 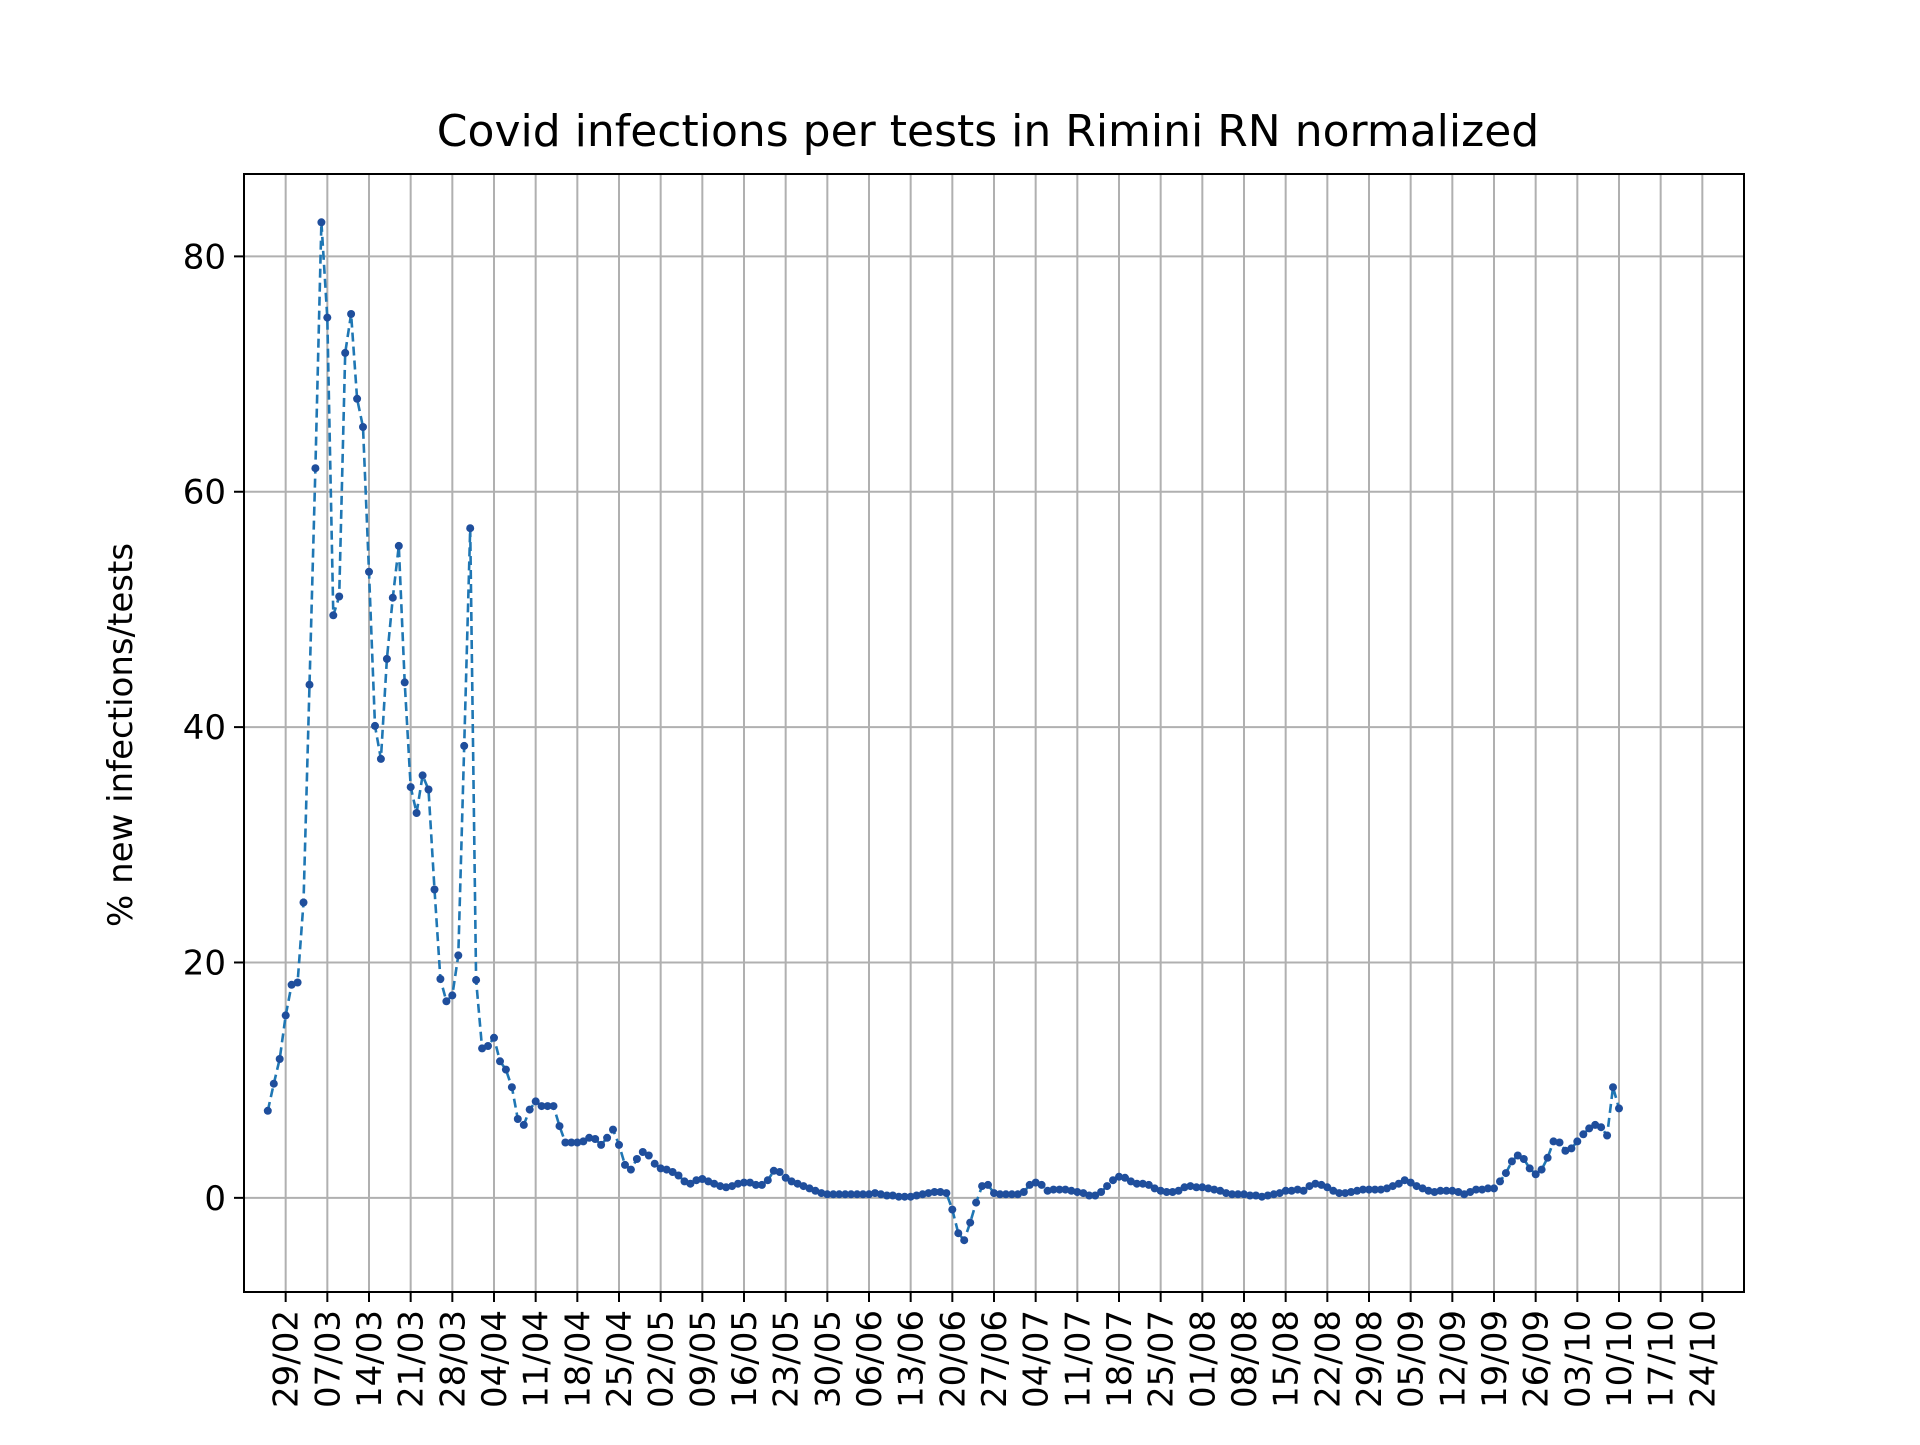 I want to click on y-tick-label: 20, so click(x=204, y=963).